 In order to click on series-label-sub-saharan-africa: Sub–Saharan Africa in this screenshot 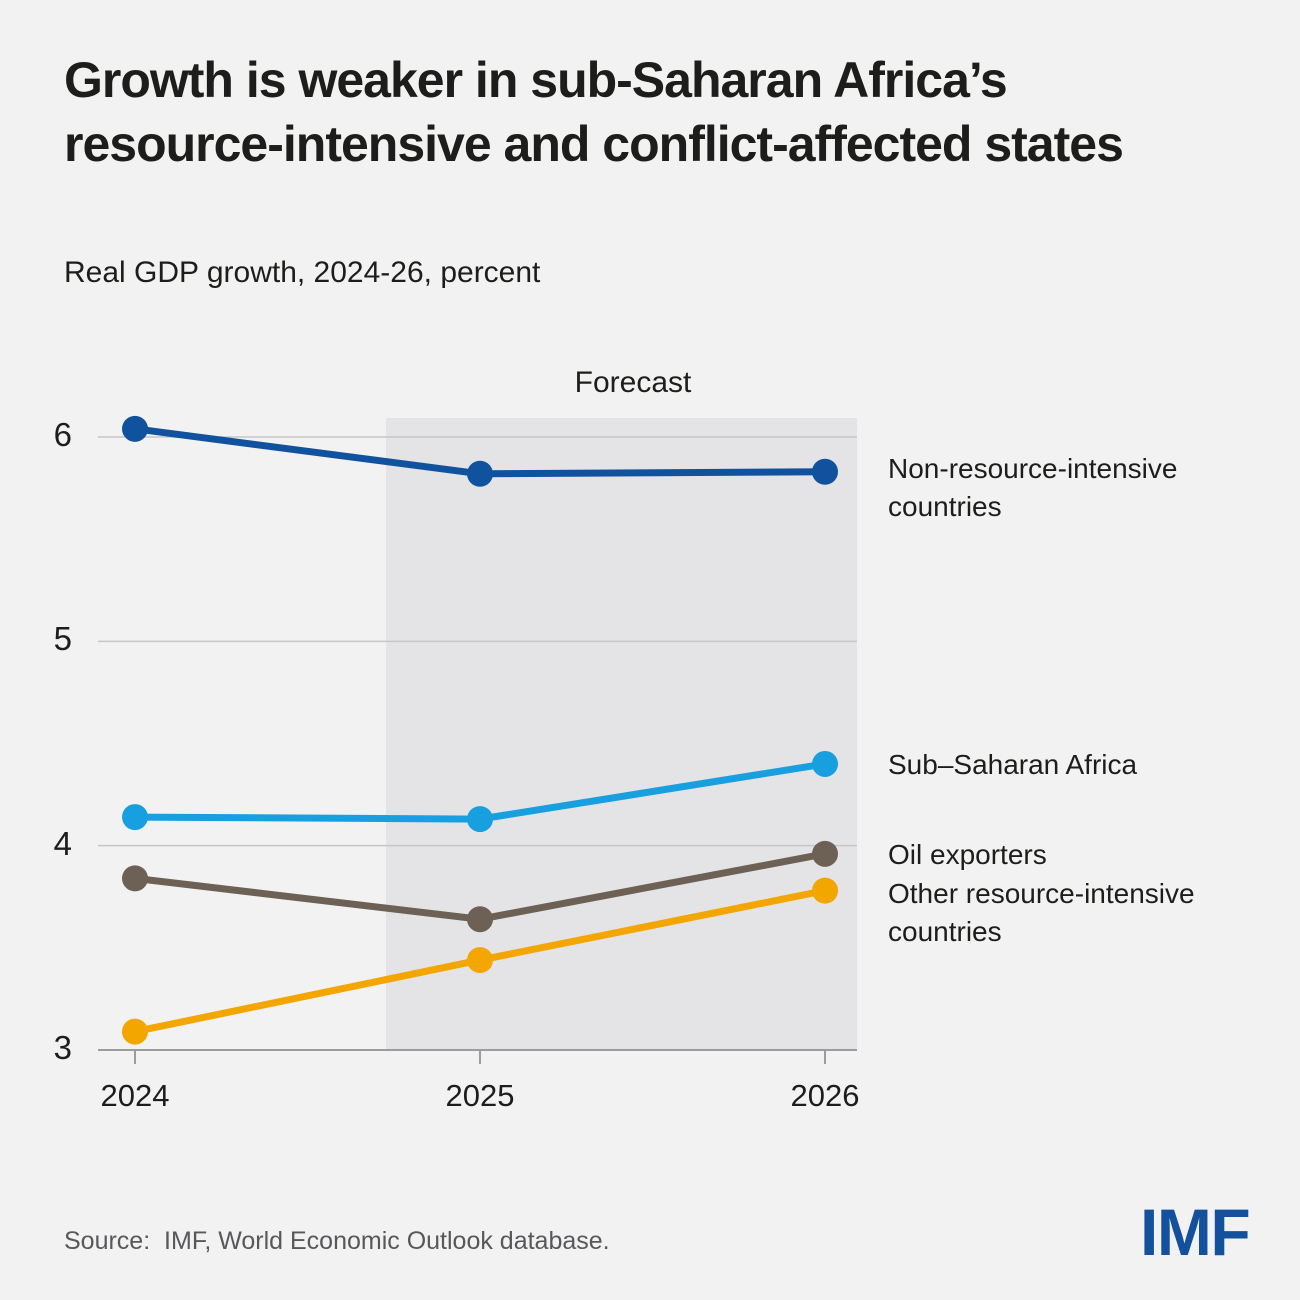, I will do `click(1013, 764)`.